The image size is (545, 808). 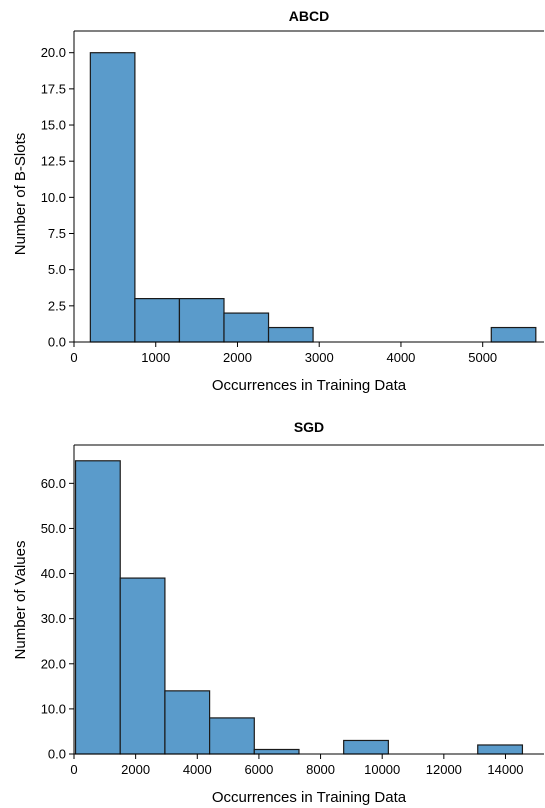 What do you see at coordinates (382, 769) in the screenshot?
I see `x-tick-label: 10000` at bounding box center [382, 769].